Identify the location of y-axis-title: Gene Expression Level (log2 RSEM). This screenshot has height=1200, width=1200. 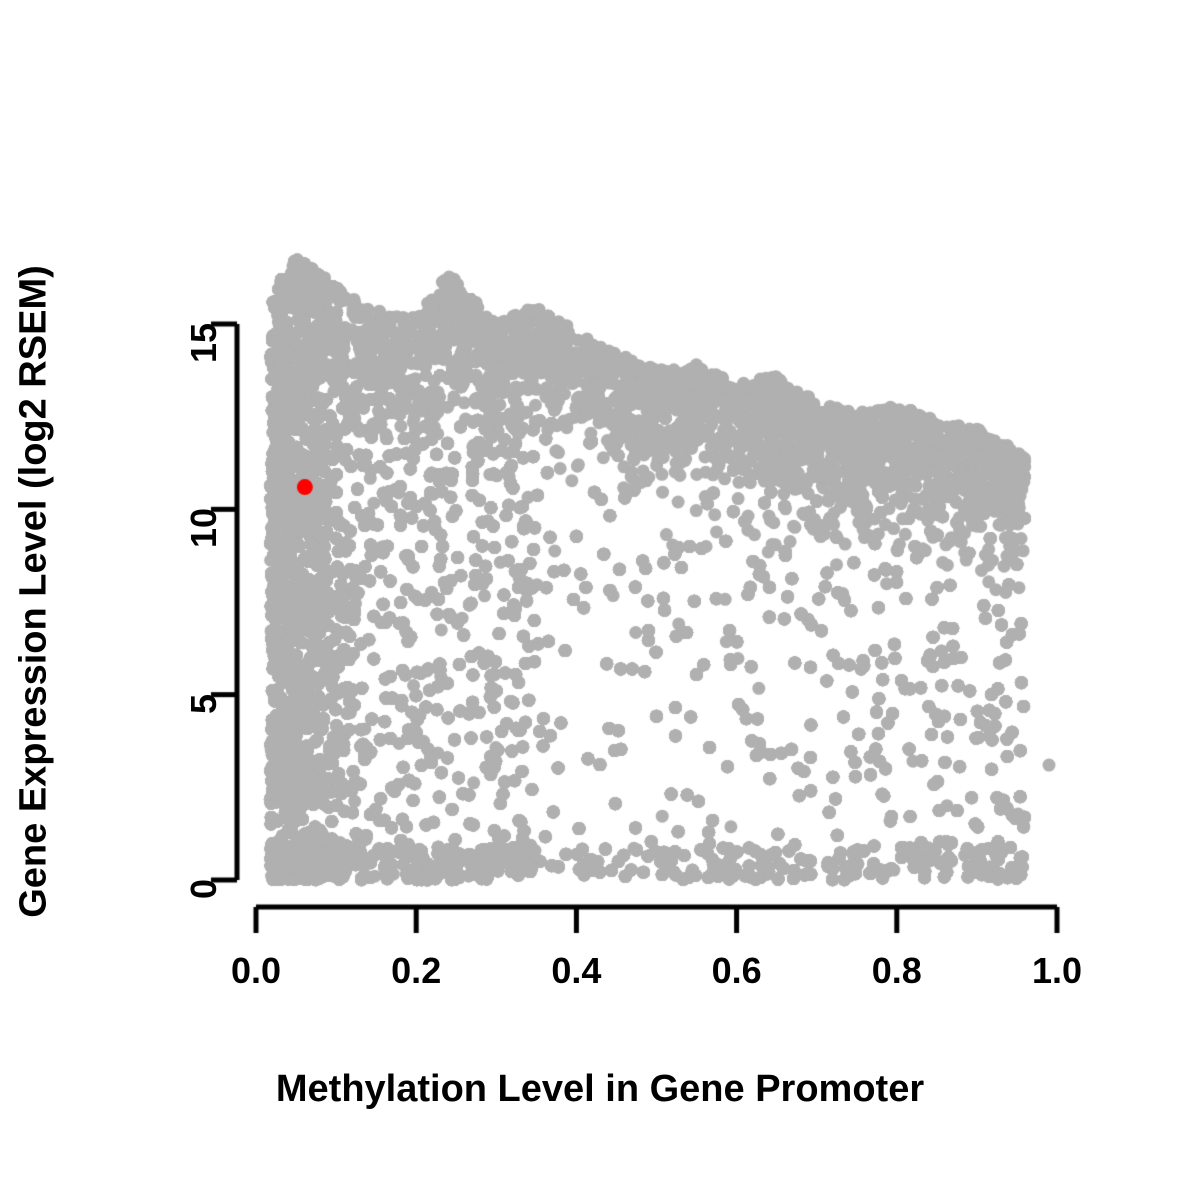
(33, 591).